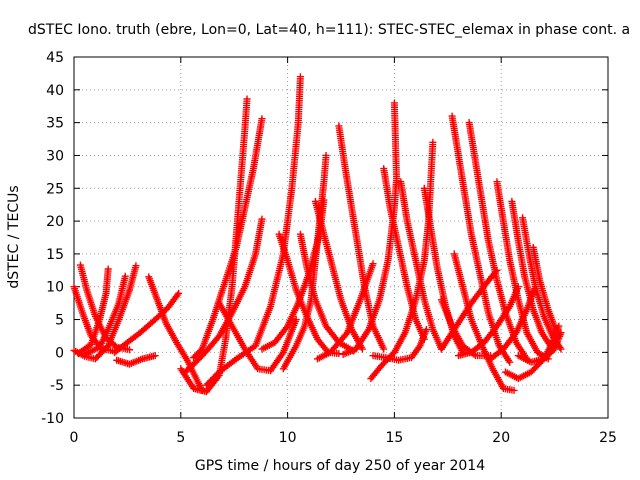  What do you see at coordinates (394, 438) in the screenshot?
I see `x-tick-label: 15` at bounding box center [394, 438].